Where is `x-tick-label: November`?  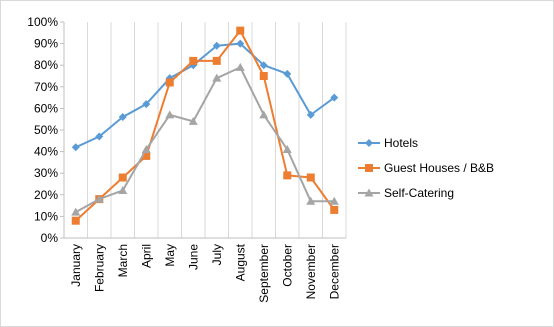 x-tick-label: November is located at coordinates (311, 271).